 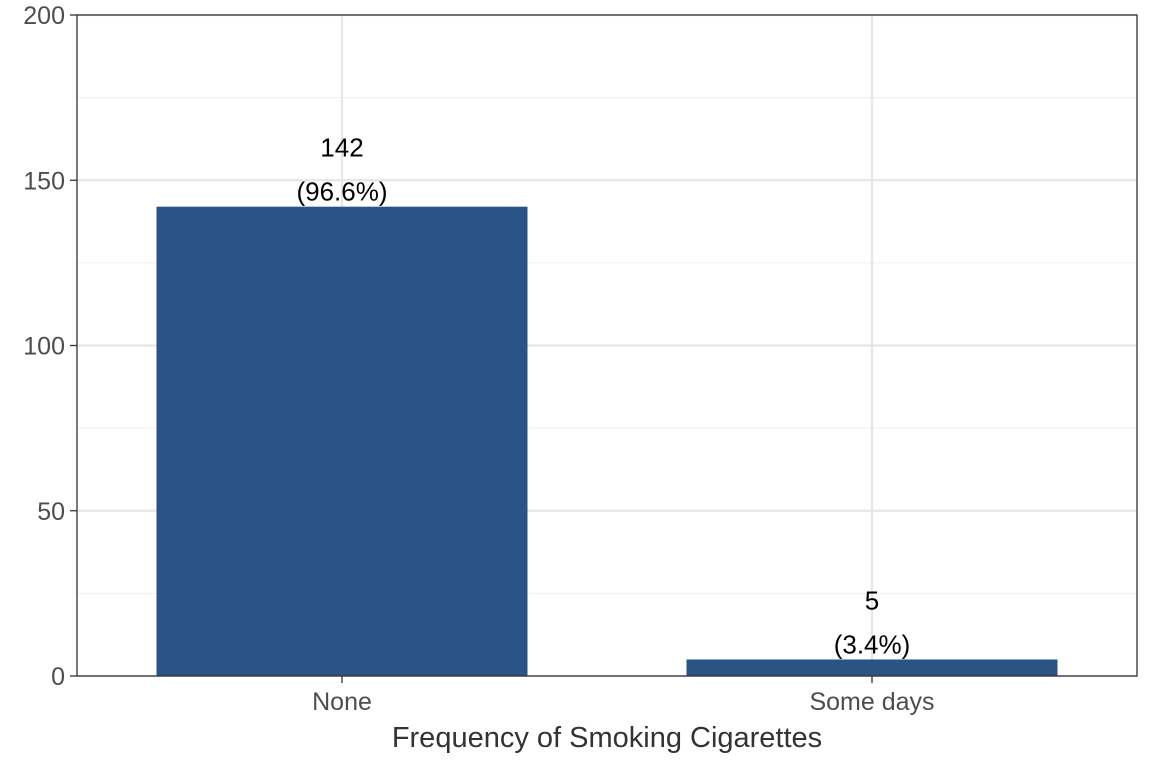 I want to click on y-tick-label: 150, so click(x=44, y=181).